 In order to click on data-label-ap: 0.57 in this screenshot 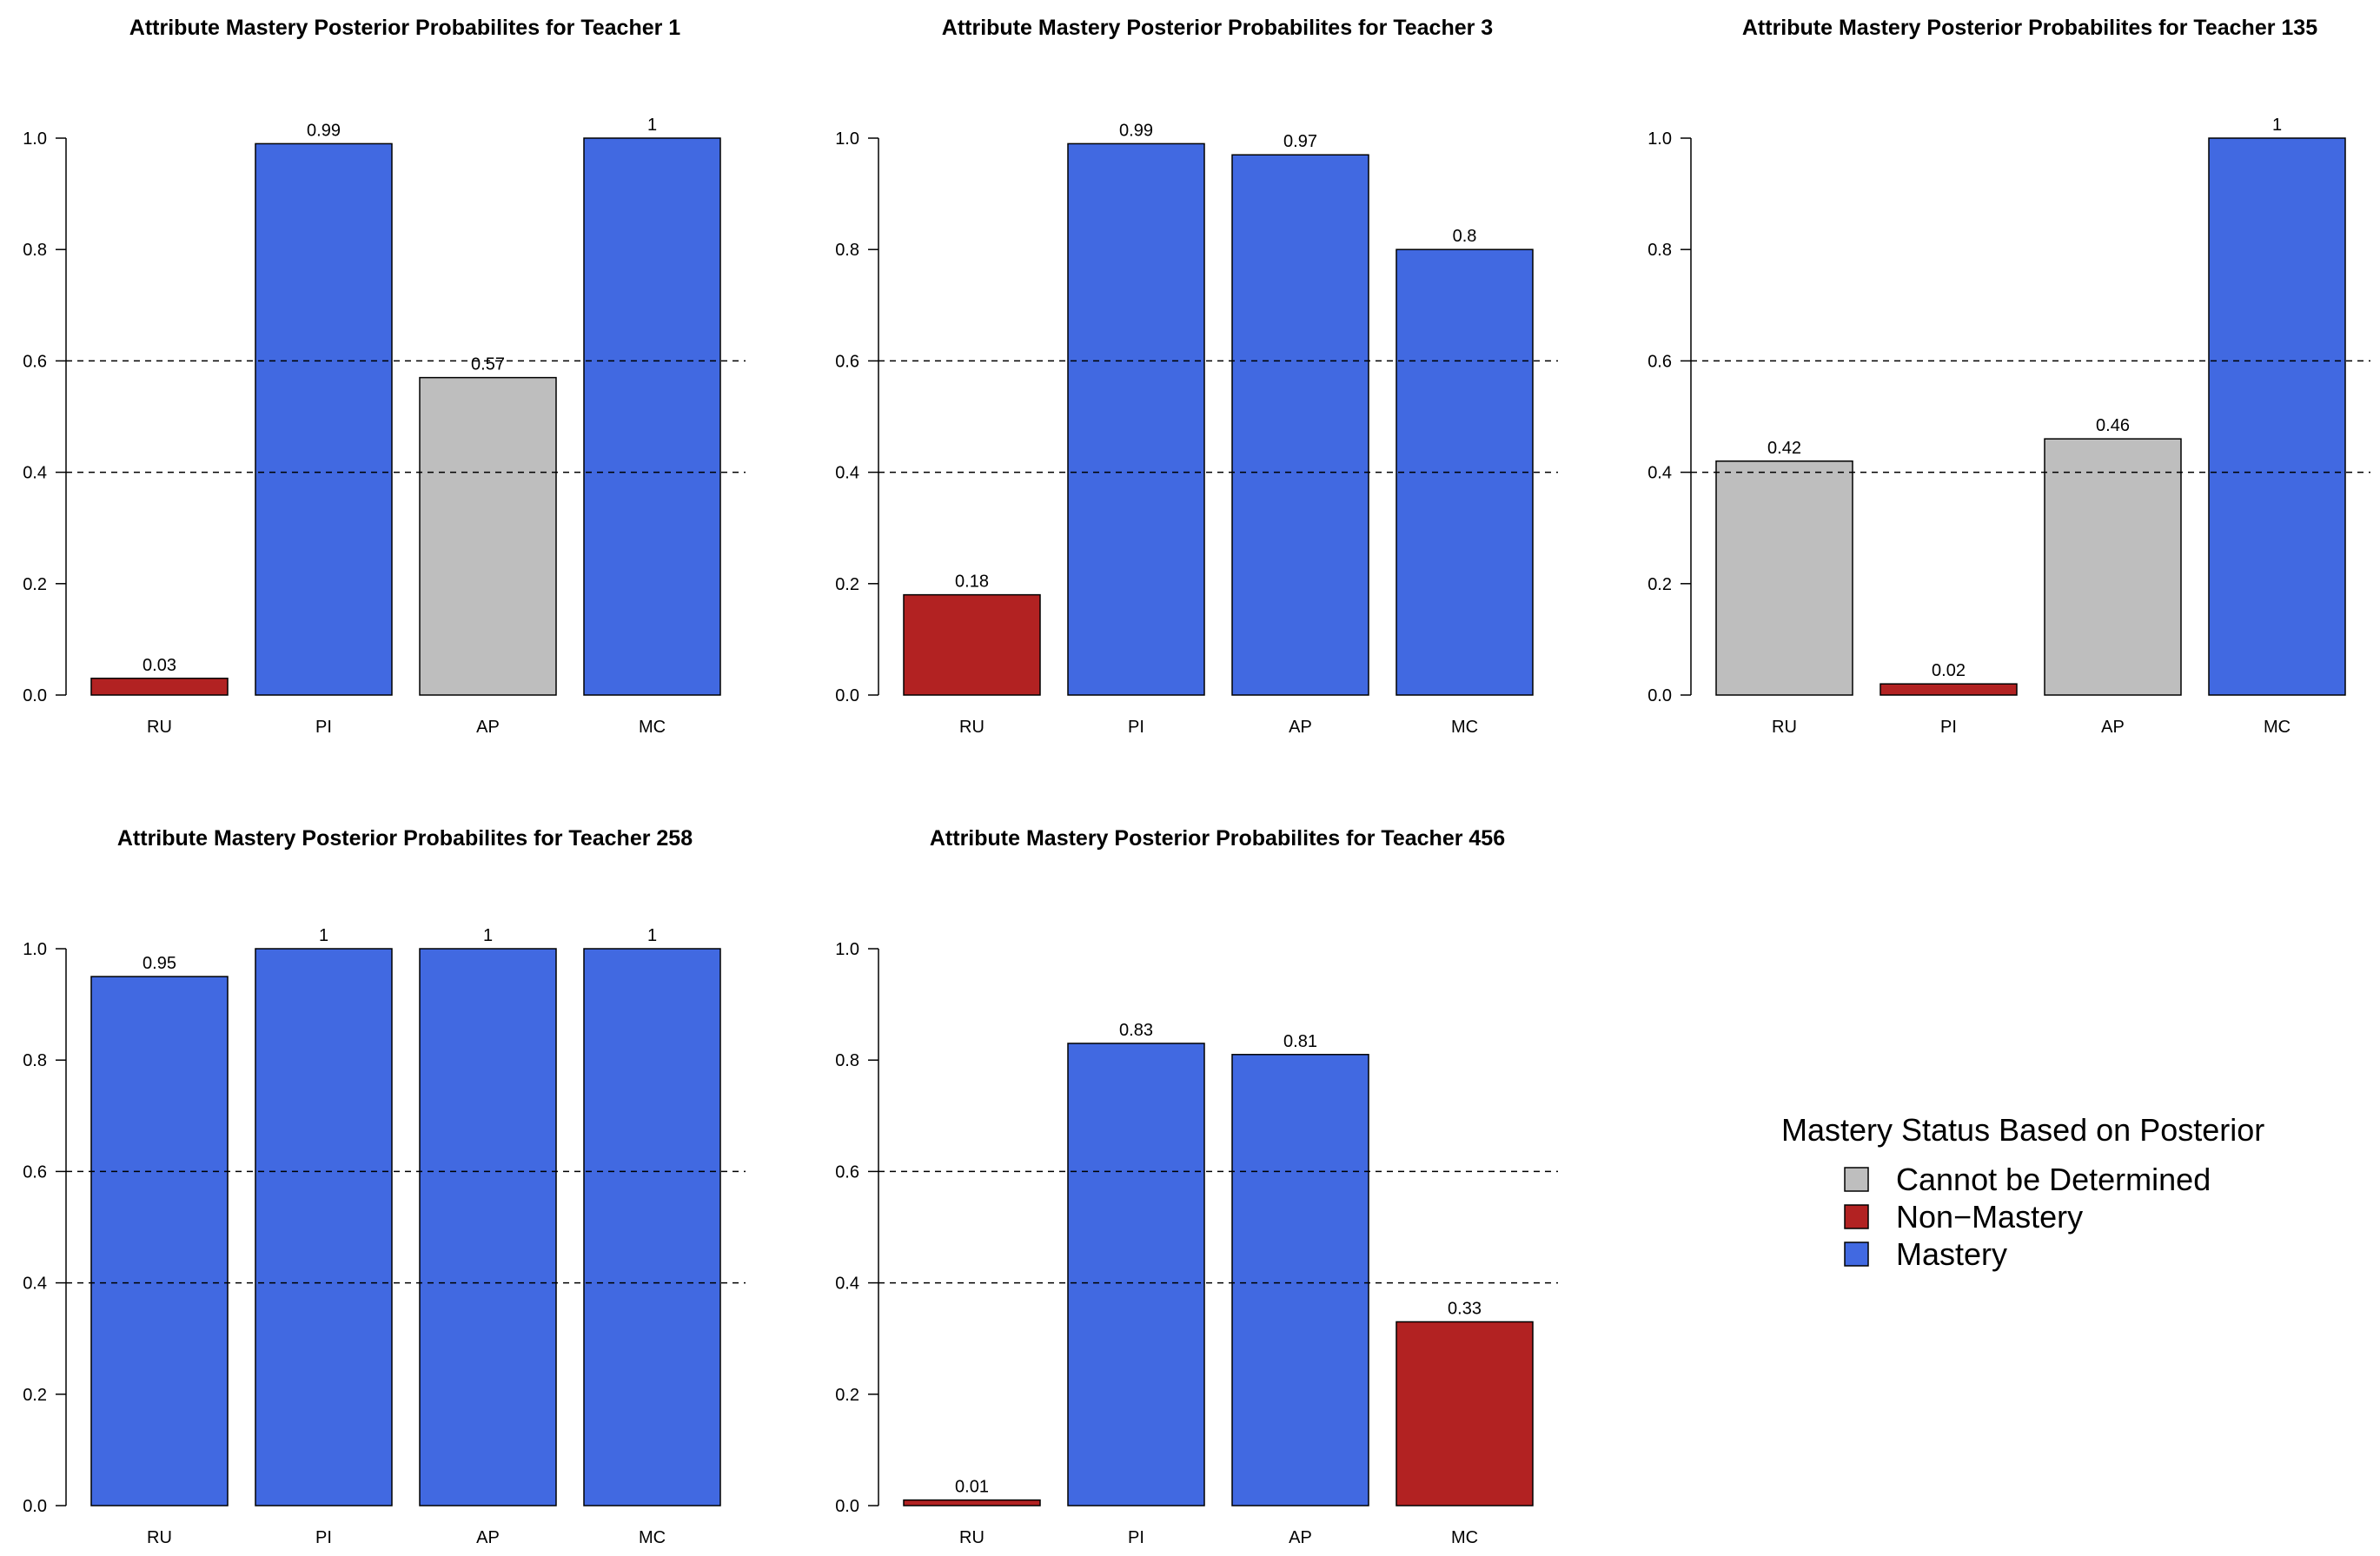, I will do `click(488, 364)`.